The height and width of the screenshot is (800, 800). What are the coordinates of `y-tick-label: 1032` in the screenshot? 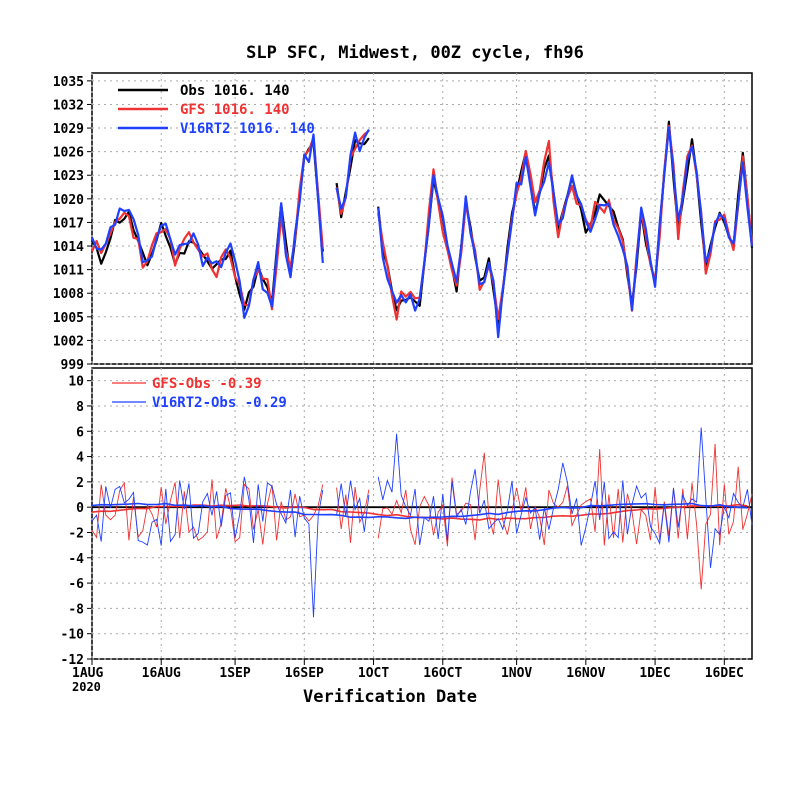 It's located at (68, 105).